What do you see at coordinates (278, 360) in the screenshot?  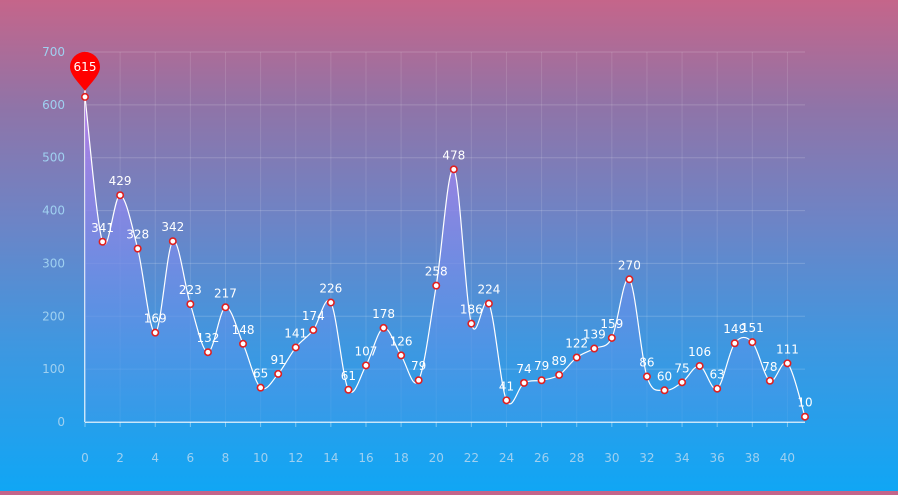 I see `data-label: 91` at bounding box center [278, 360].